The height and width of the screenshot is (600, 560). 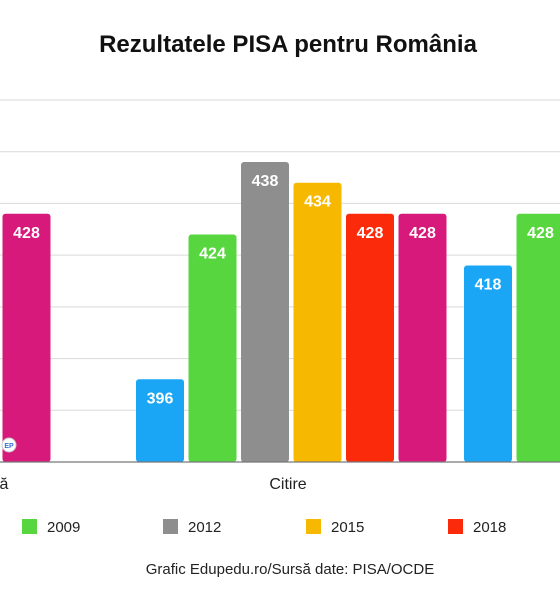 I want to click on bar-2022-Citire, so click(x=422, y=337).